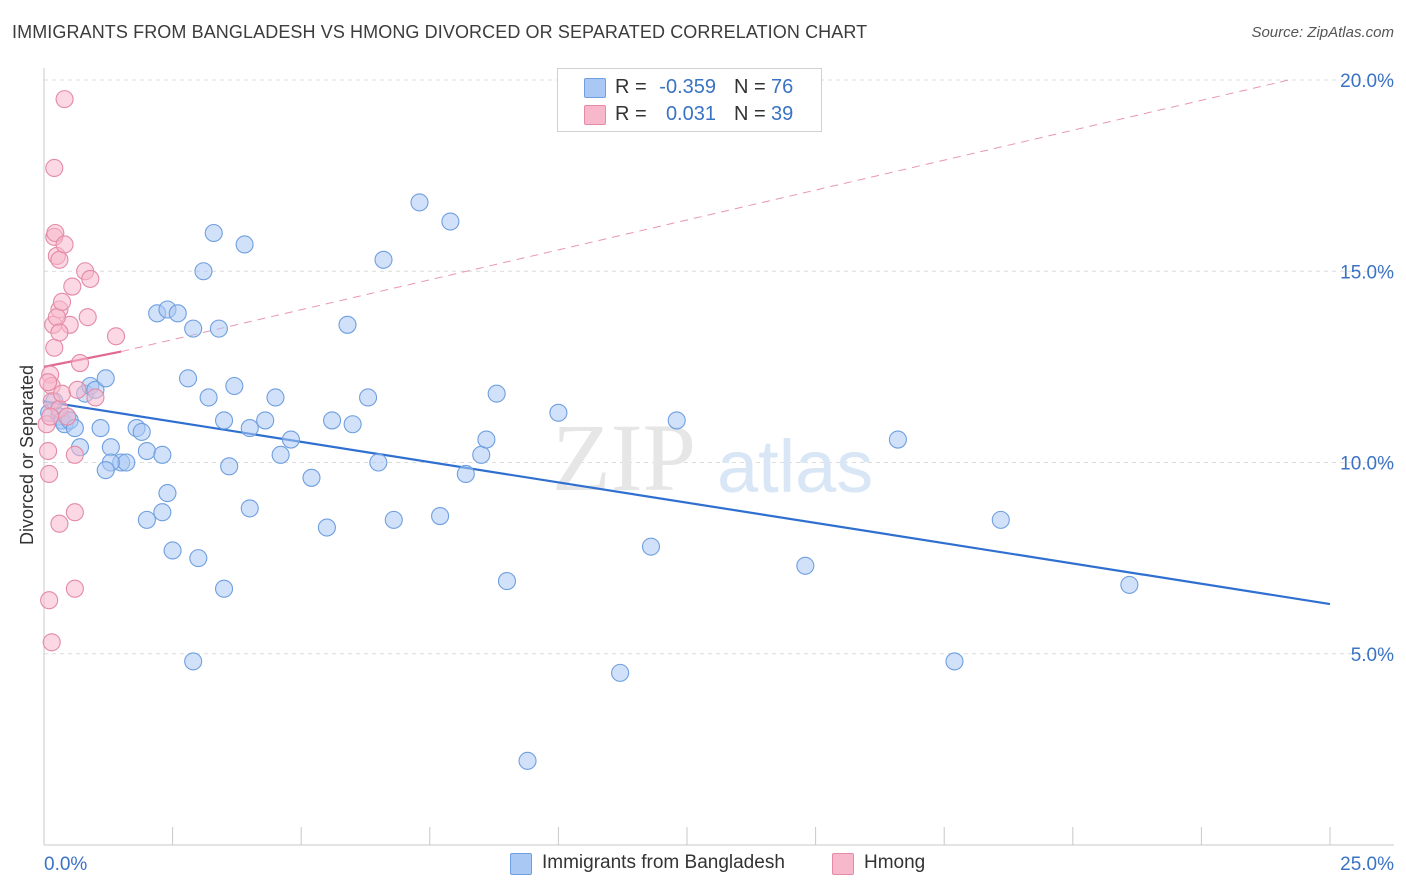  What do you see at coordinates (27, 455) in the screenshot?
I see `y-axis-label: Divorced or Separated` at bounding box center [27, 455].